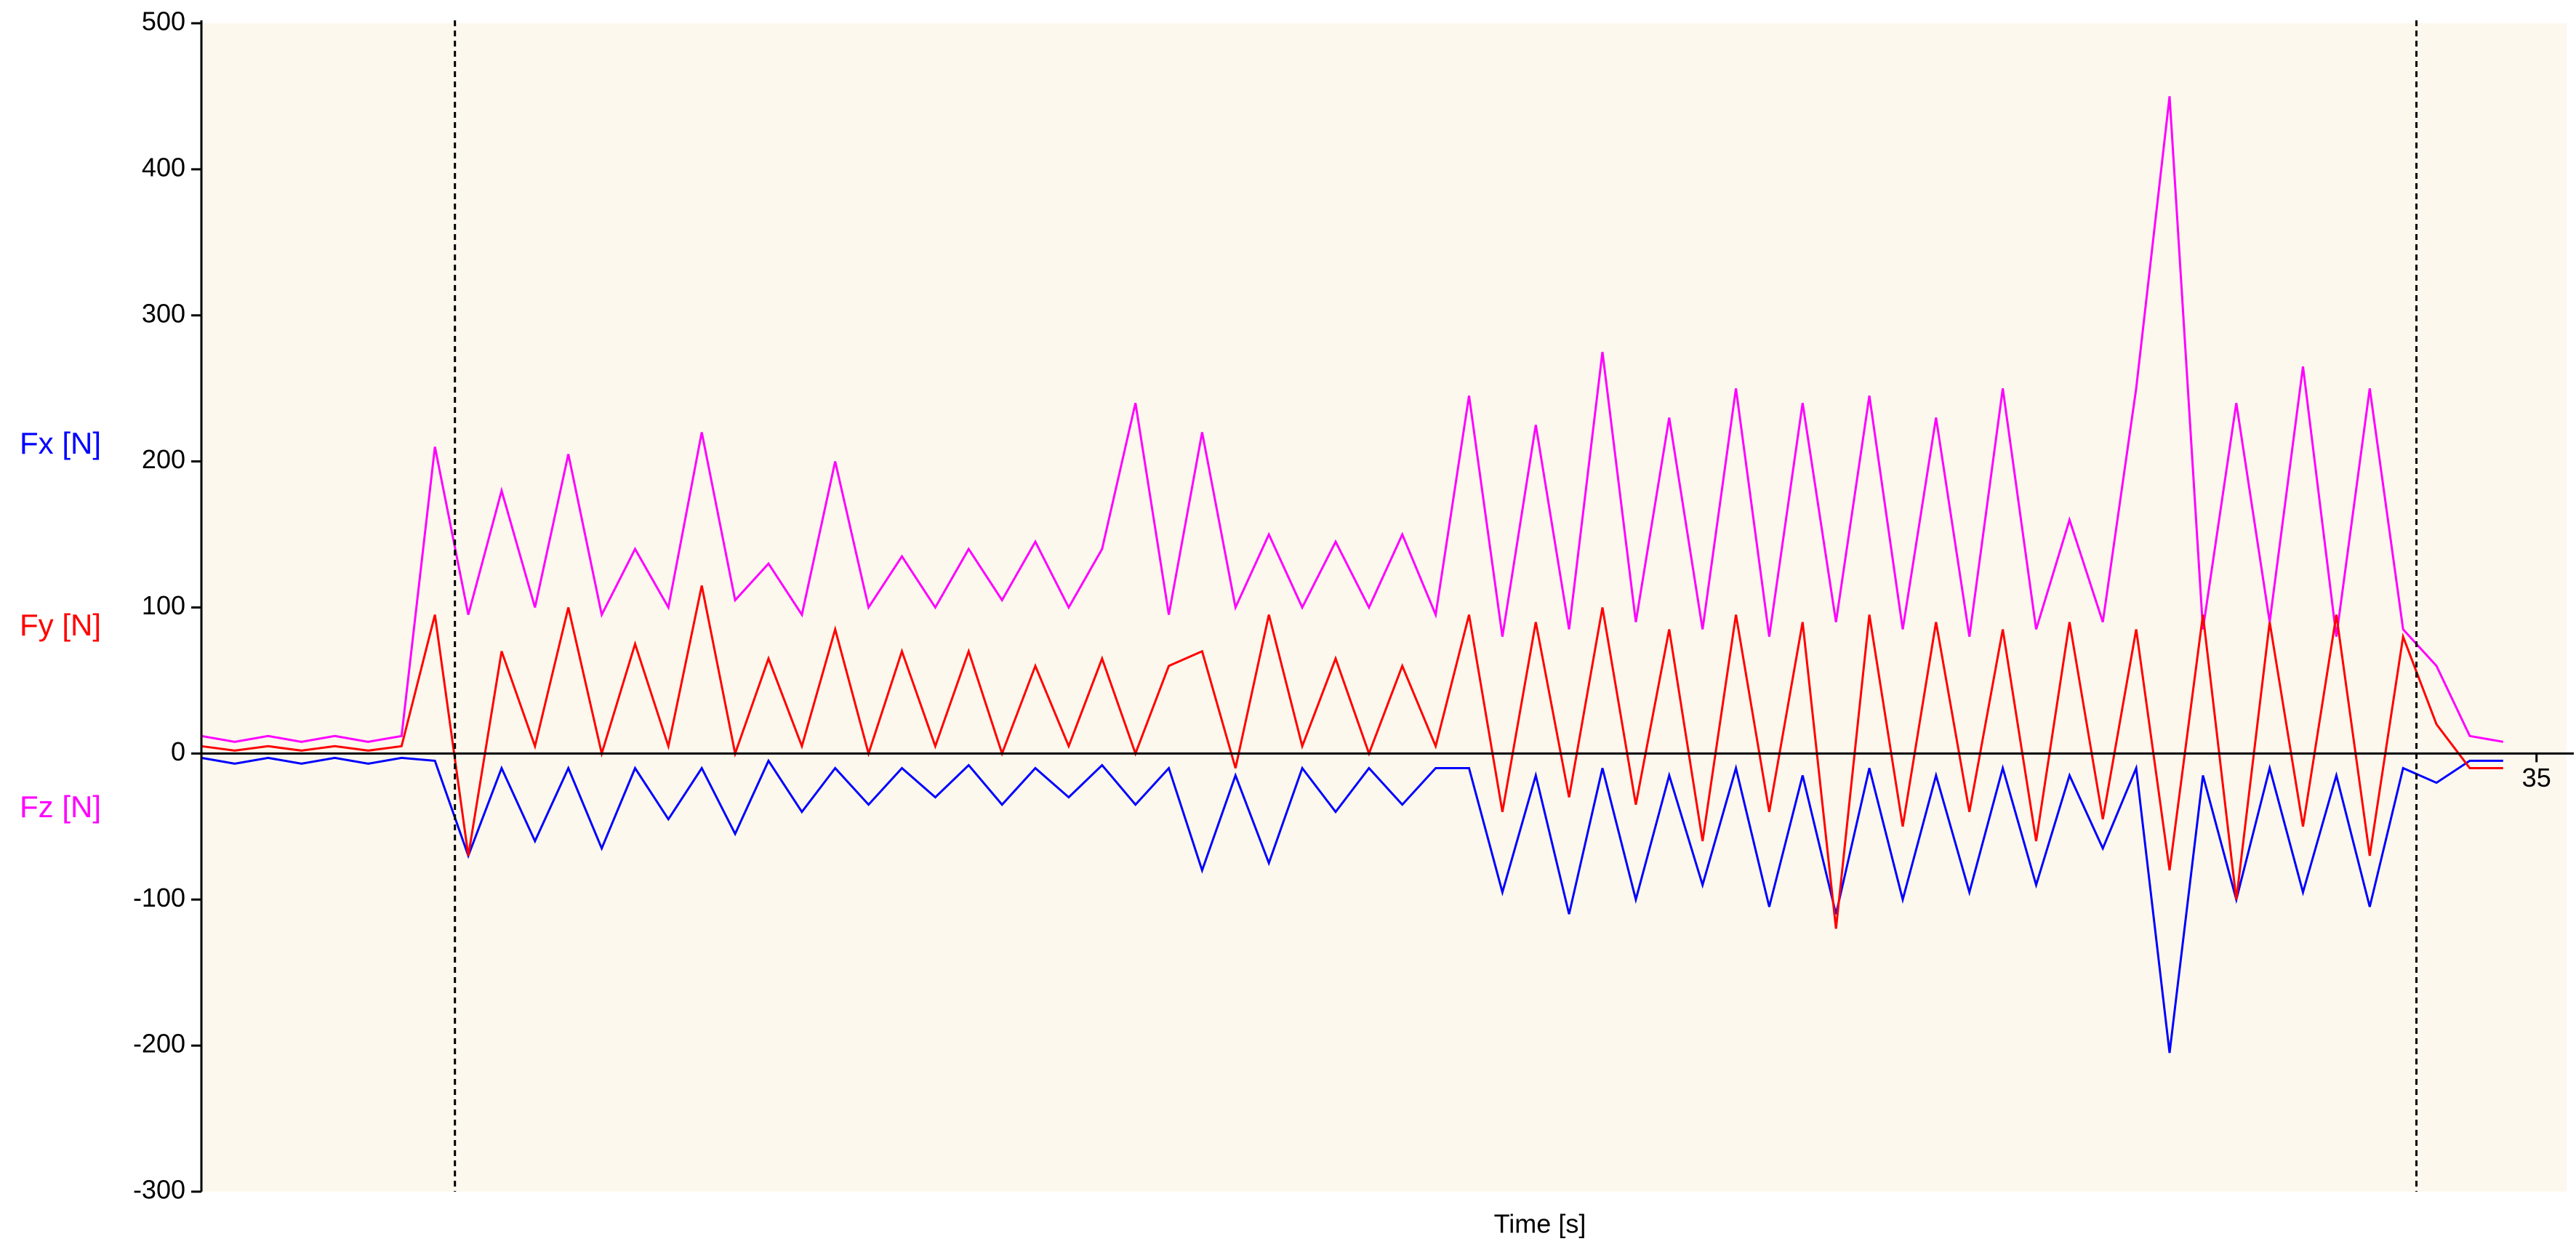 The width and height of the screenshot is (2576, 1252). I want to click on legend-label: Fz [N], so click(61, 807).